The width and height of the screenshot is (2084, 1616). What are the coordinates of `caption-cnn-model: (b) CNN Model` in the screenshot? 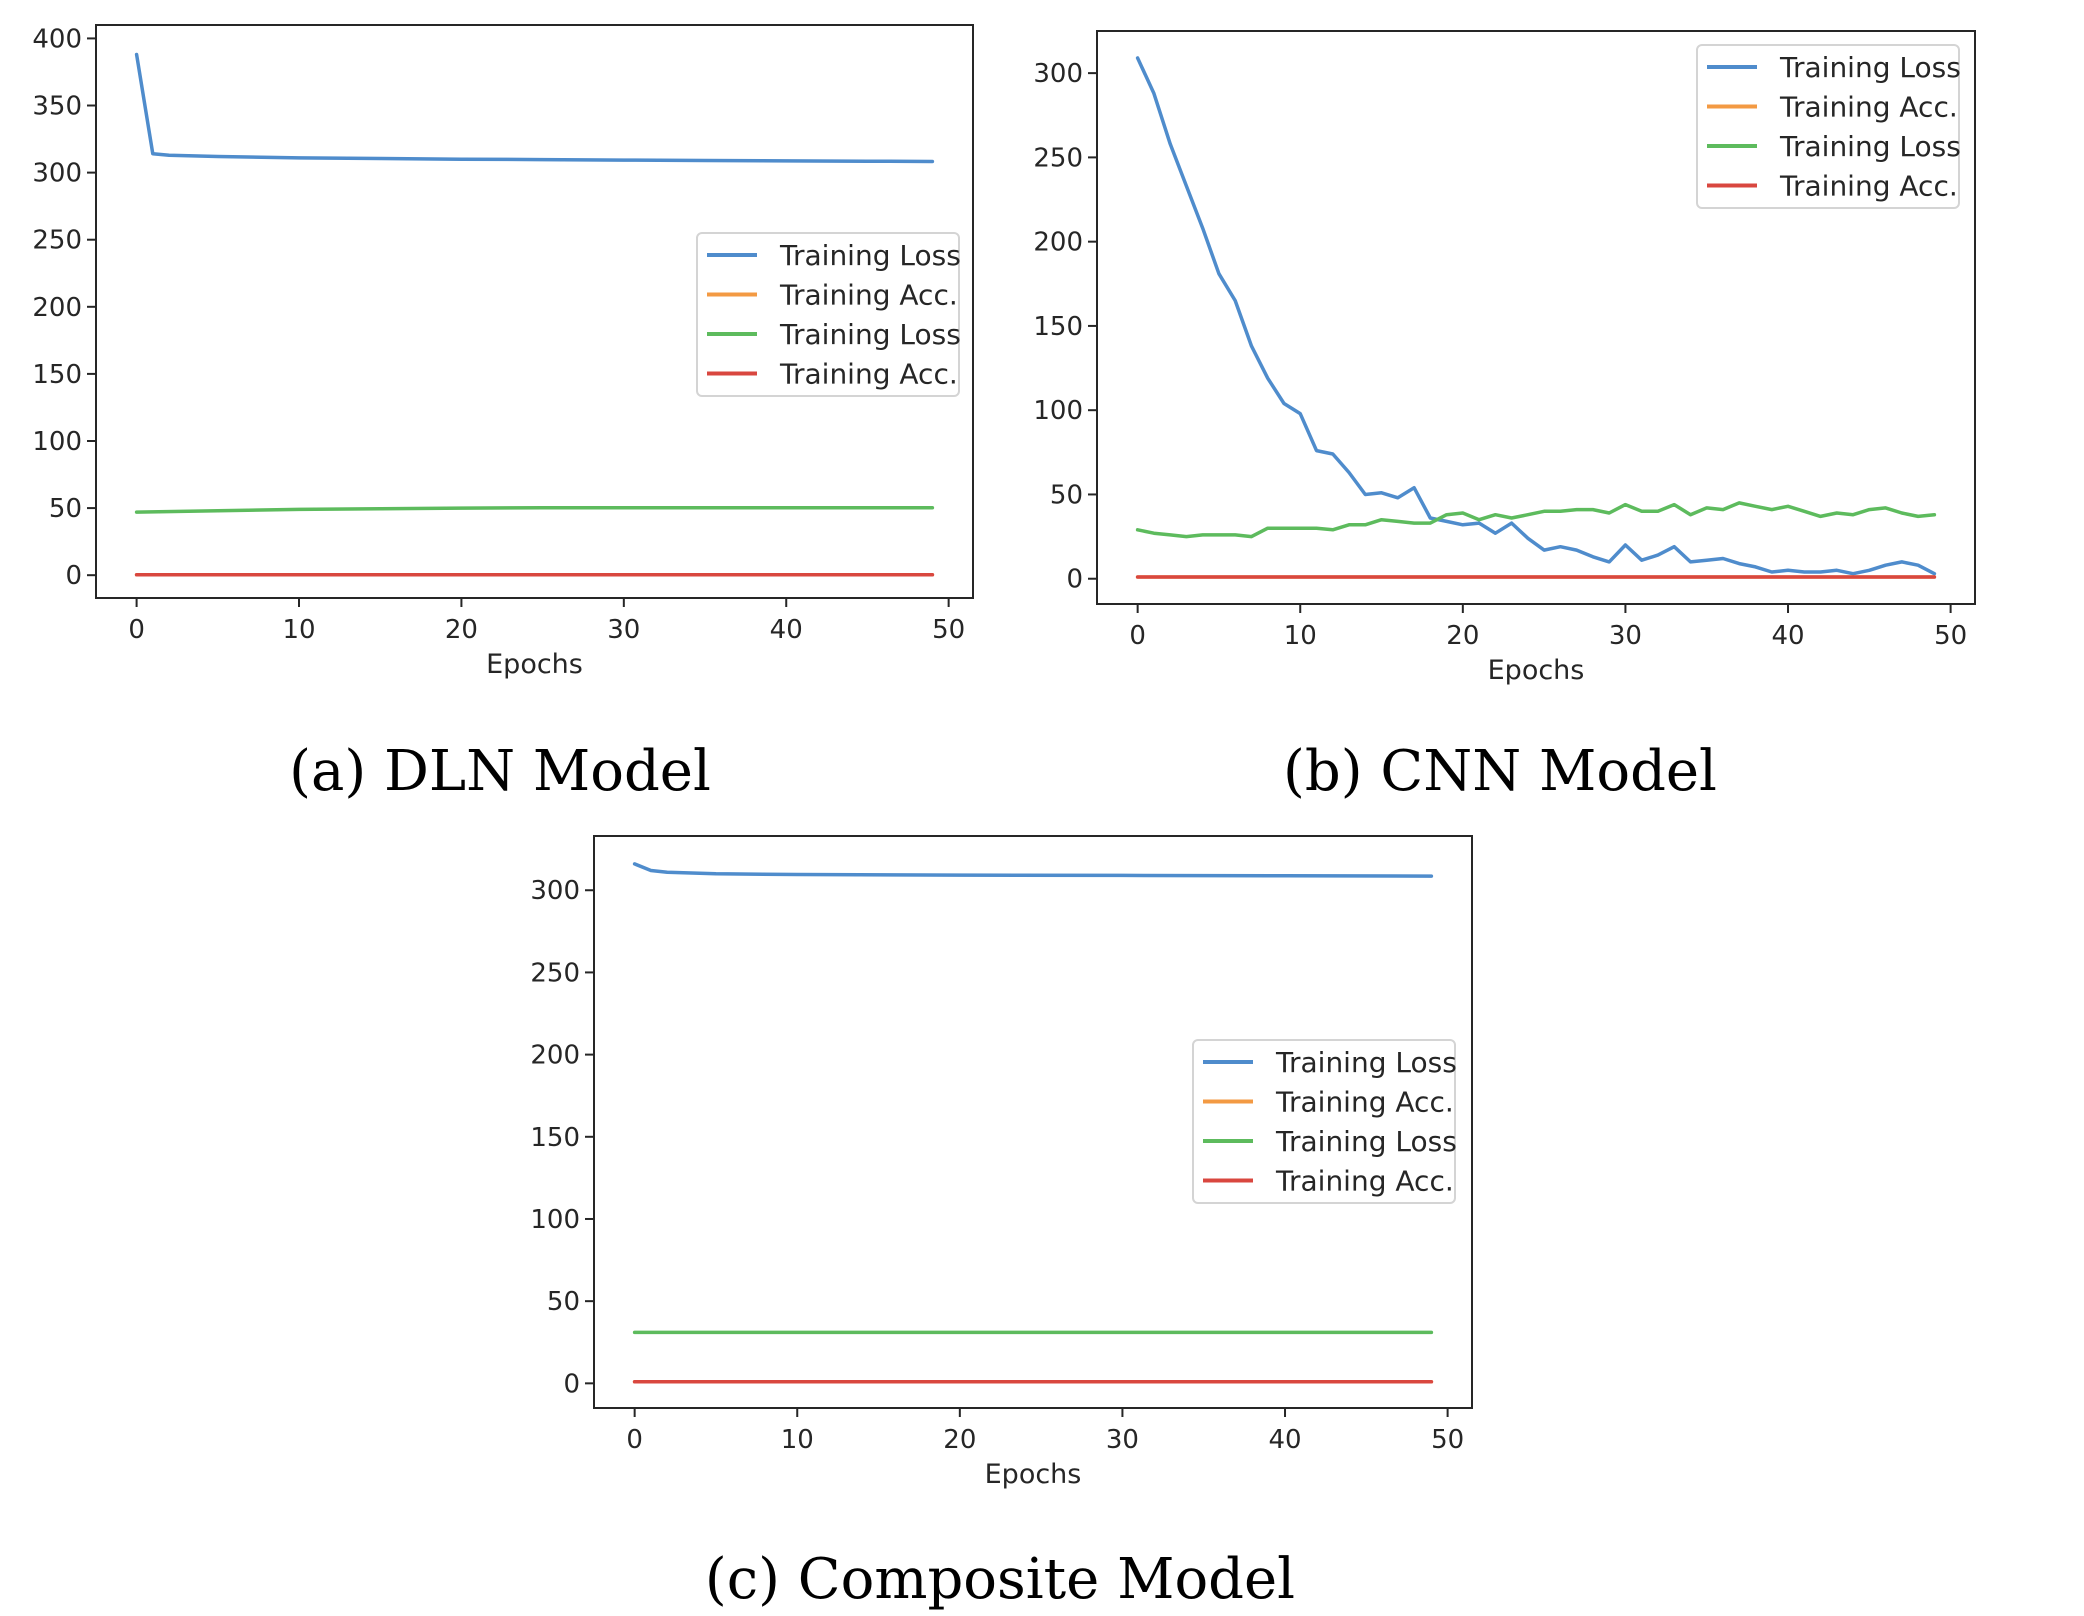 It's located at (1500, 771).